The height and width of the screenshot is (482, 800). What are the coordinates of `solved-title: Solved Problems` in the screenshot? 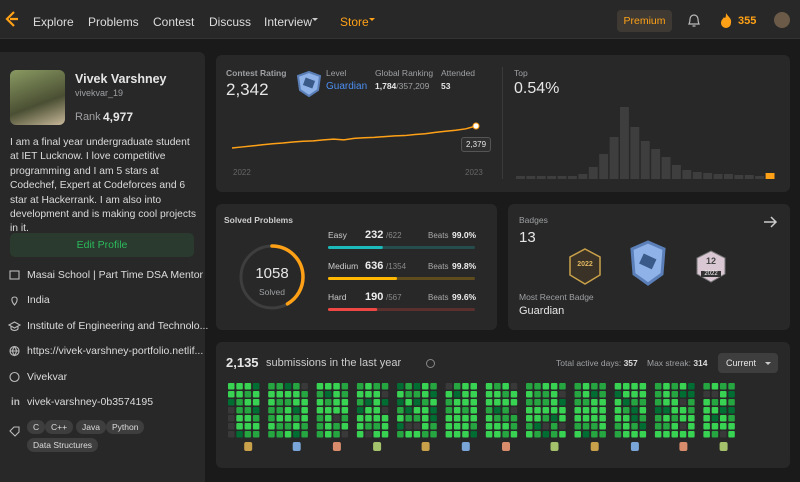 It's located at (258, 220).